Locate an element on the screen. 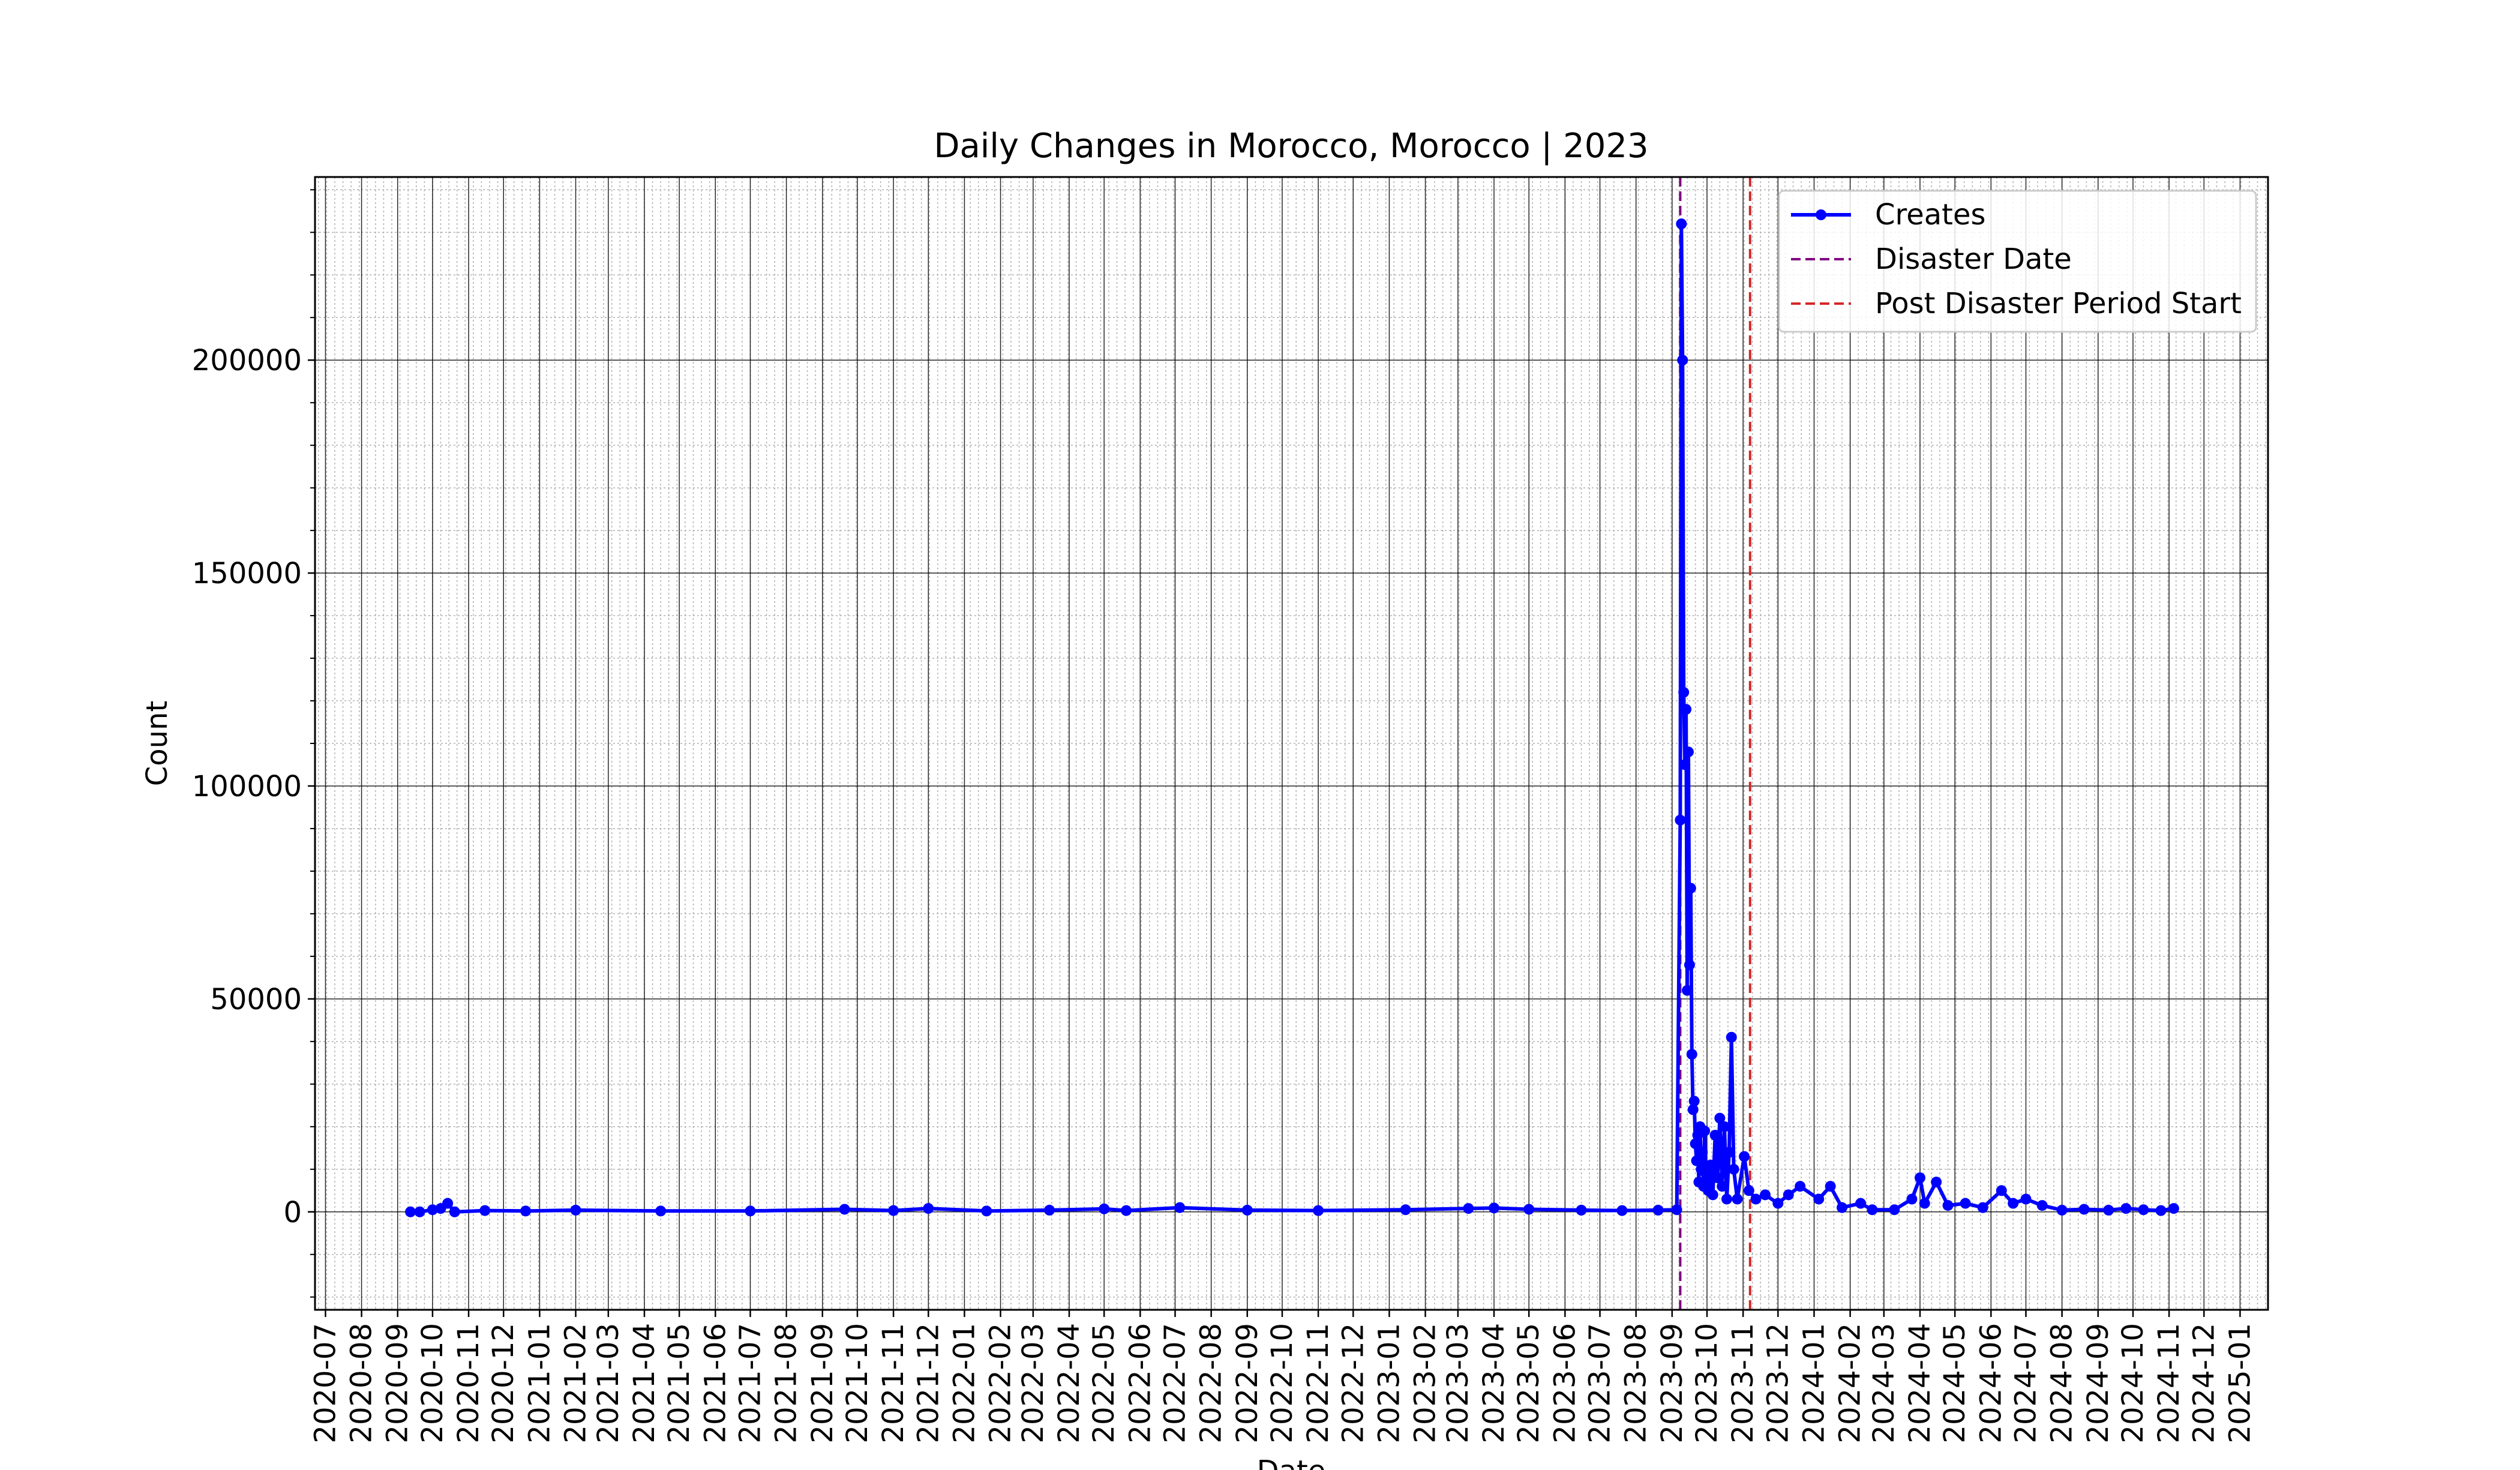 This screenshot has width=2520, height=1470. x-tick-label: 2021-02 is located at coordinates (576, 1383).